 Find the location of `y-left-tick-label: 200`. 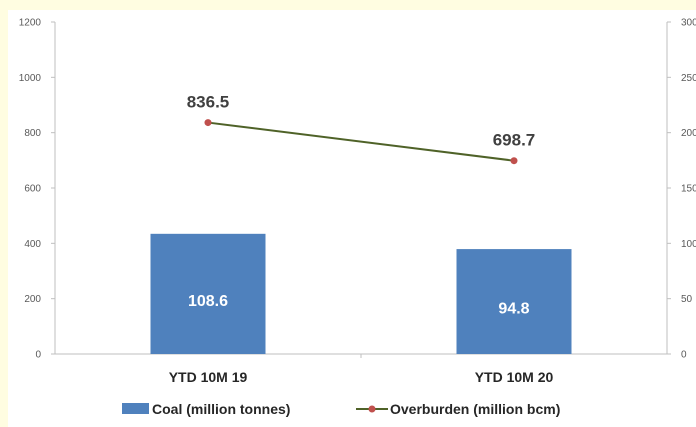

y-left-tick-label: 200 is located at coordinates (32, 299).